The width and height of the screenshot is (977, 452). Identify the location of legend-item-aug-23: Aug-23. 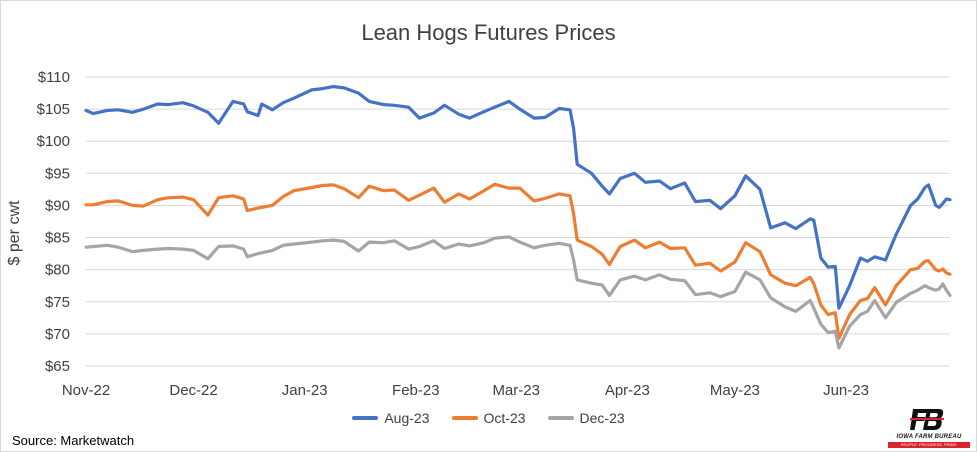
(391, 418).